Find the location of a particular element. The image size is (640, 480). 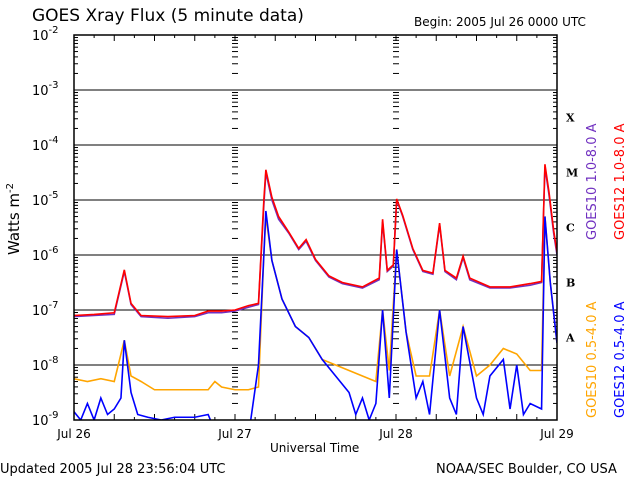

flare-class-label: C is located at coordinates (570, 228).